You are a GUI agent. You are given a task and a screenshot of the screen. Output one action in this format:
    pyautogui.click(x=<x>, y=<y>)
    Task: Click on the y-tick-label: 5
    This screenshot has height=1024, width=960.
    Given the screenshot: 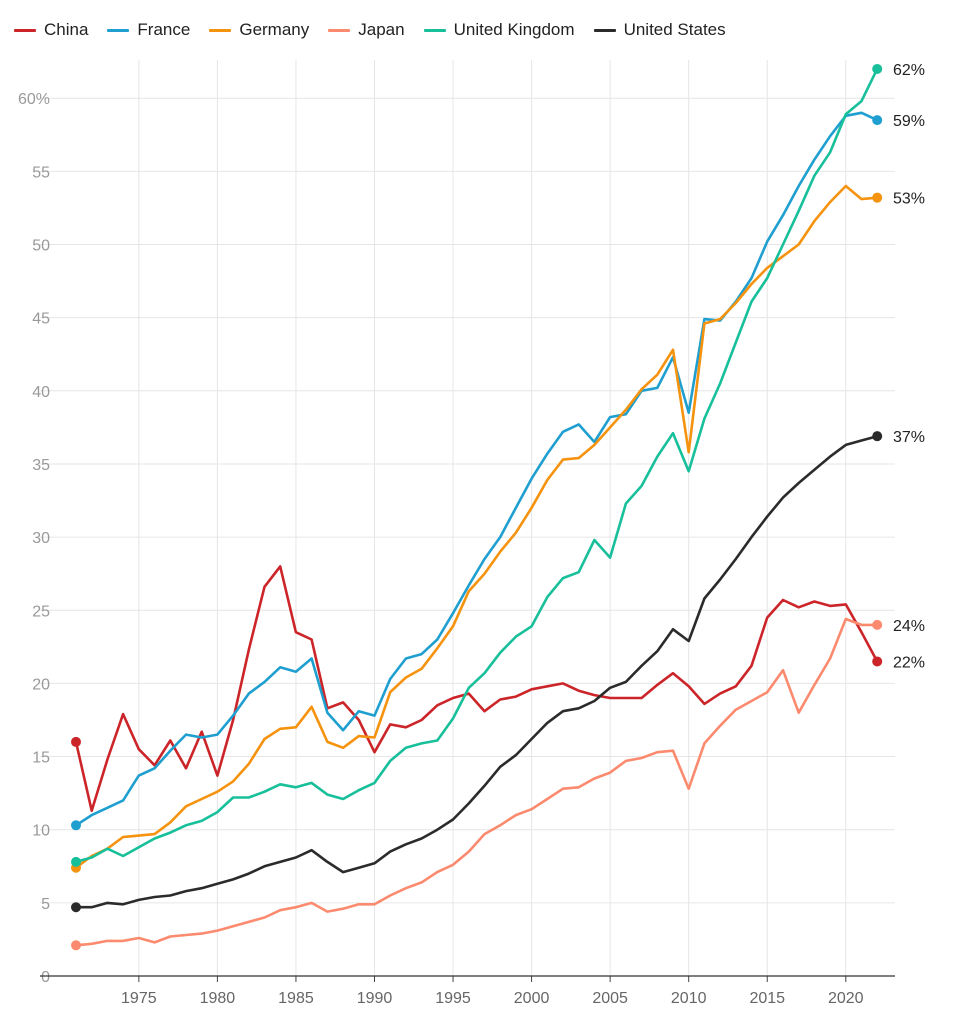 What is the action you would take?
    pyautogui.click(x=45, y=904)
    